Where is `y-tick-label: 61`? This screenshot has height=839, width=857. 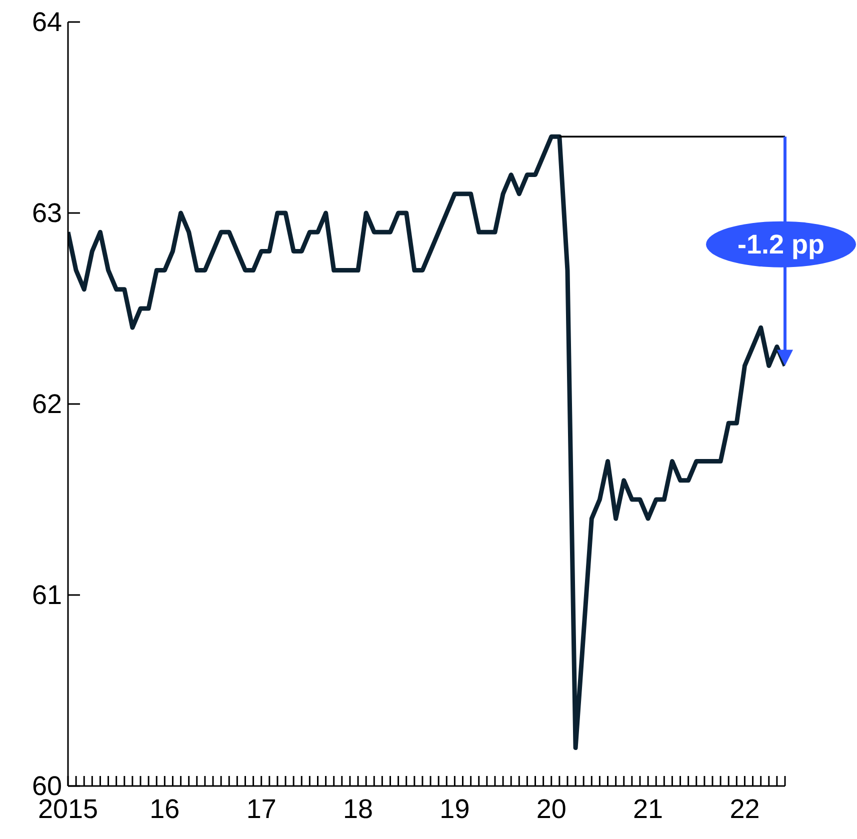 y-tick-label: 61 is located at coordinates (47, 595).